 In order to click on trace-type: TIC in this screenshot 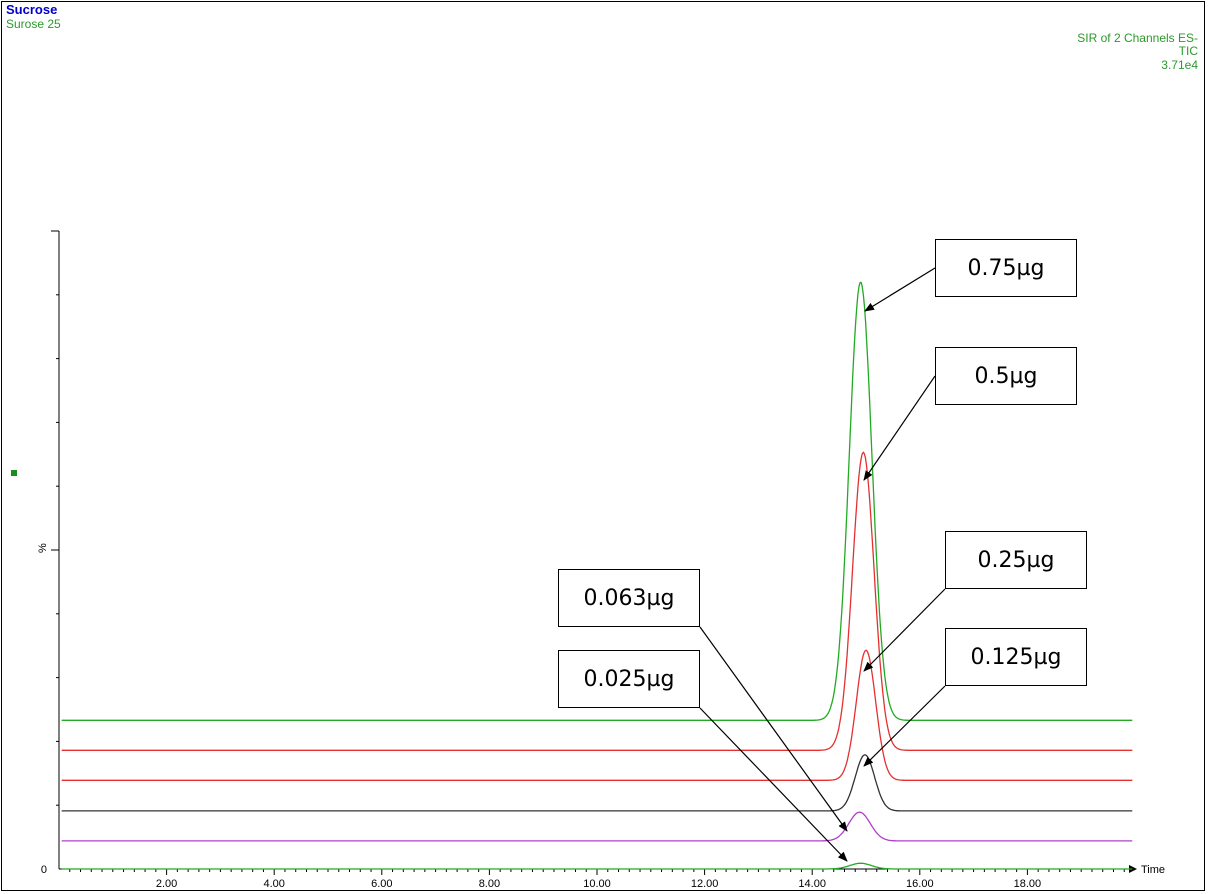, I will do `click(1188, 51)`.